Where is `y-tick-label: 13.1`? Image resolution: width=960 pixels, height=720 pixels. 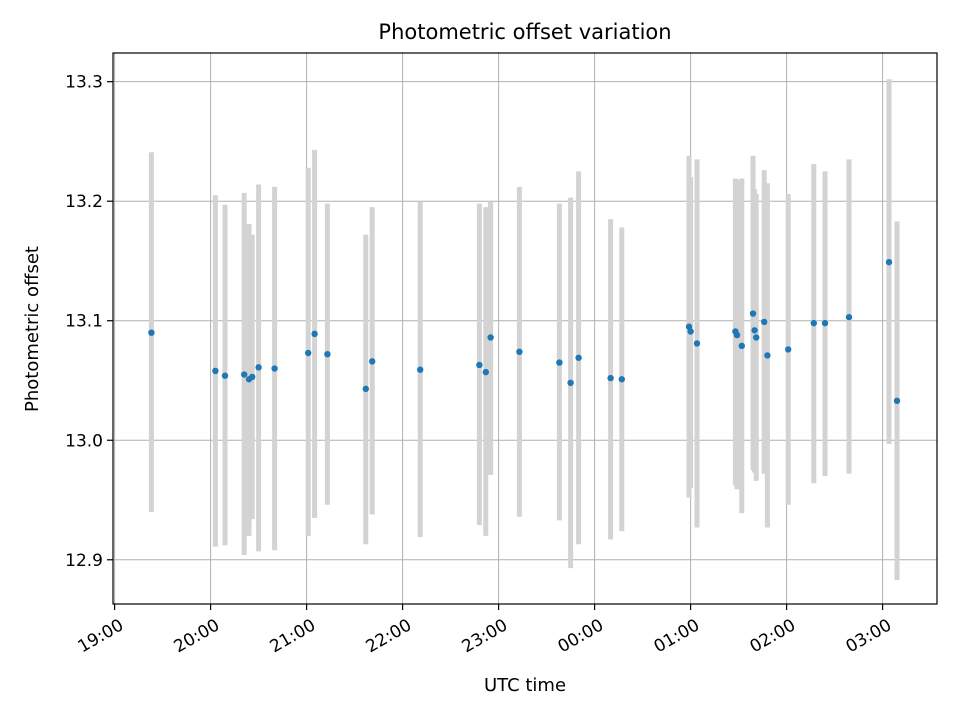
y-tick-label: 13.1 is located at coordinates (84, 322).